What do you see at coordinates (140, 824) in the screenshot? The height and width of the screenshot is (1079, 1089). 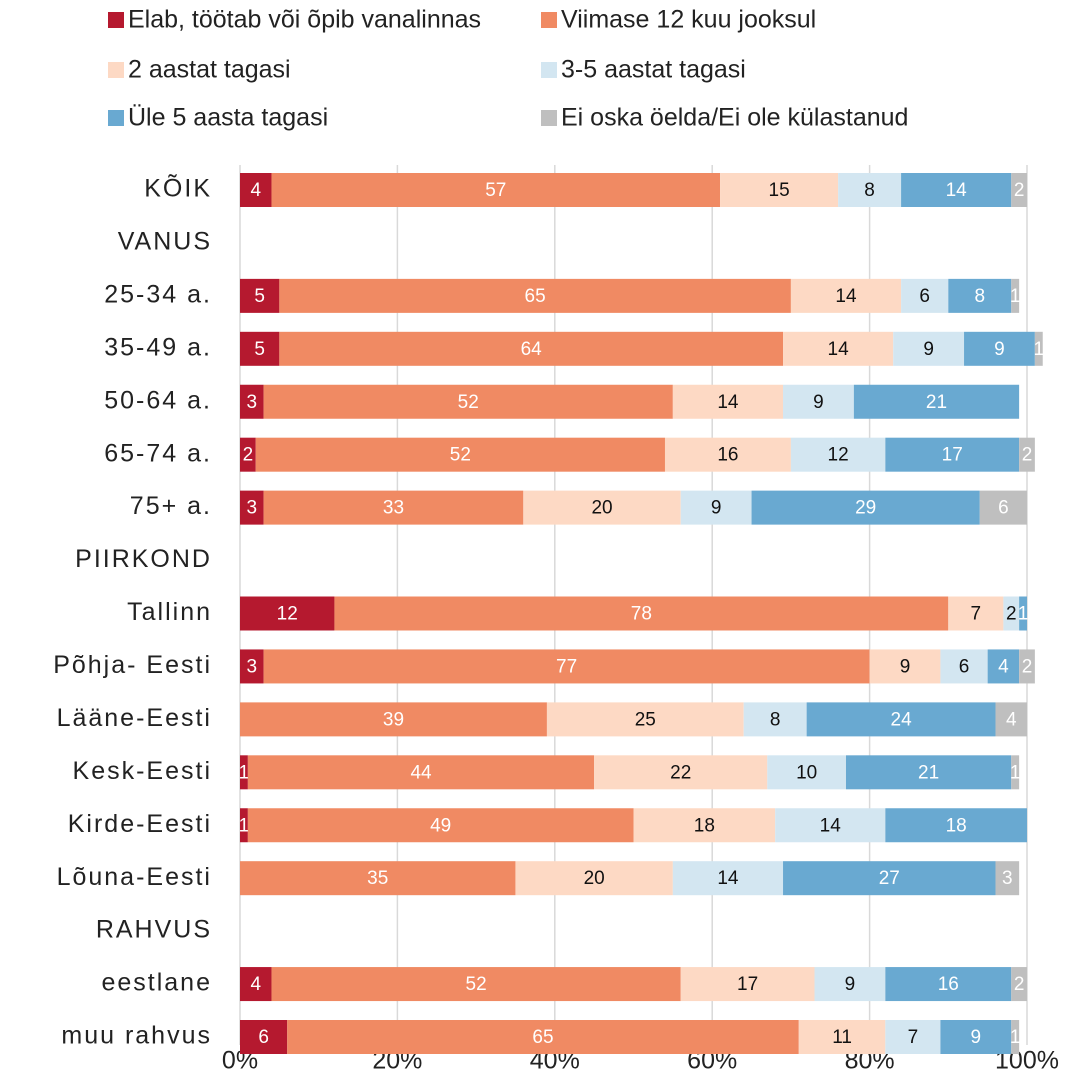 I see `category-label: Kirde-Eesti` at bounding box center [140, 824].